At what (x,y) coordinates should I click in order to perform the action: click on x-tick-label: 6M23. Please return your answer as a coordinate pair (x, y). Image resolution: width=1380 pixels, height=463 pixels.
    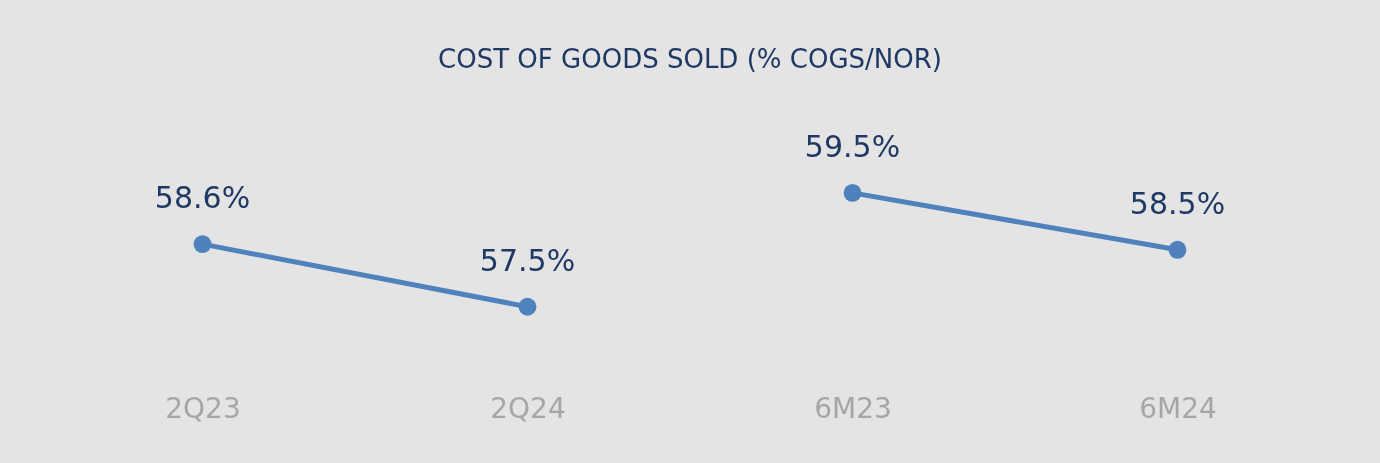
    Looking at the image, I should click on (853, 408).